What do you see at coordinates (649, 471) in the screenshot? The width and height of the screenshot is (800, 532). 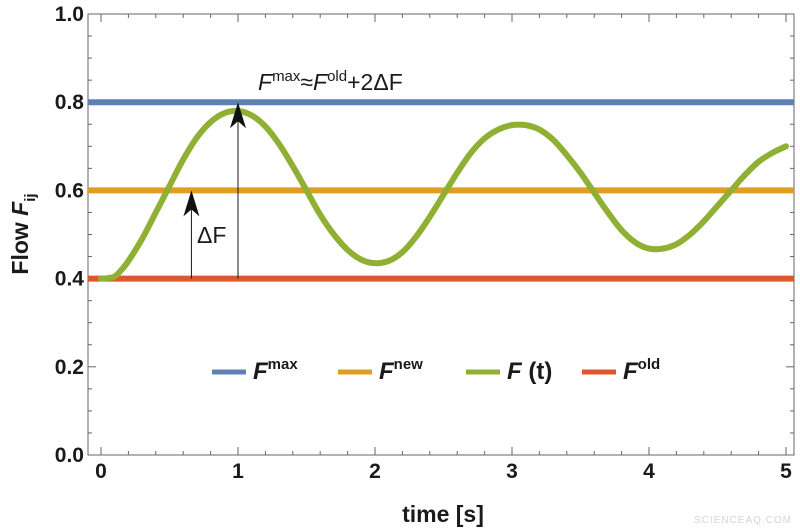 I see `x-tick-label: 4` at bounding box center [649, 471].